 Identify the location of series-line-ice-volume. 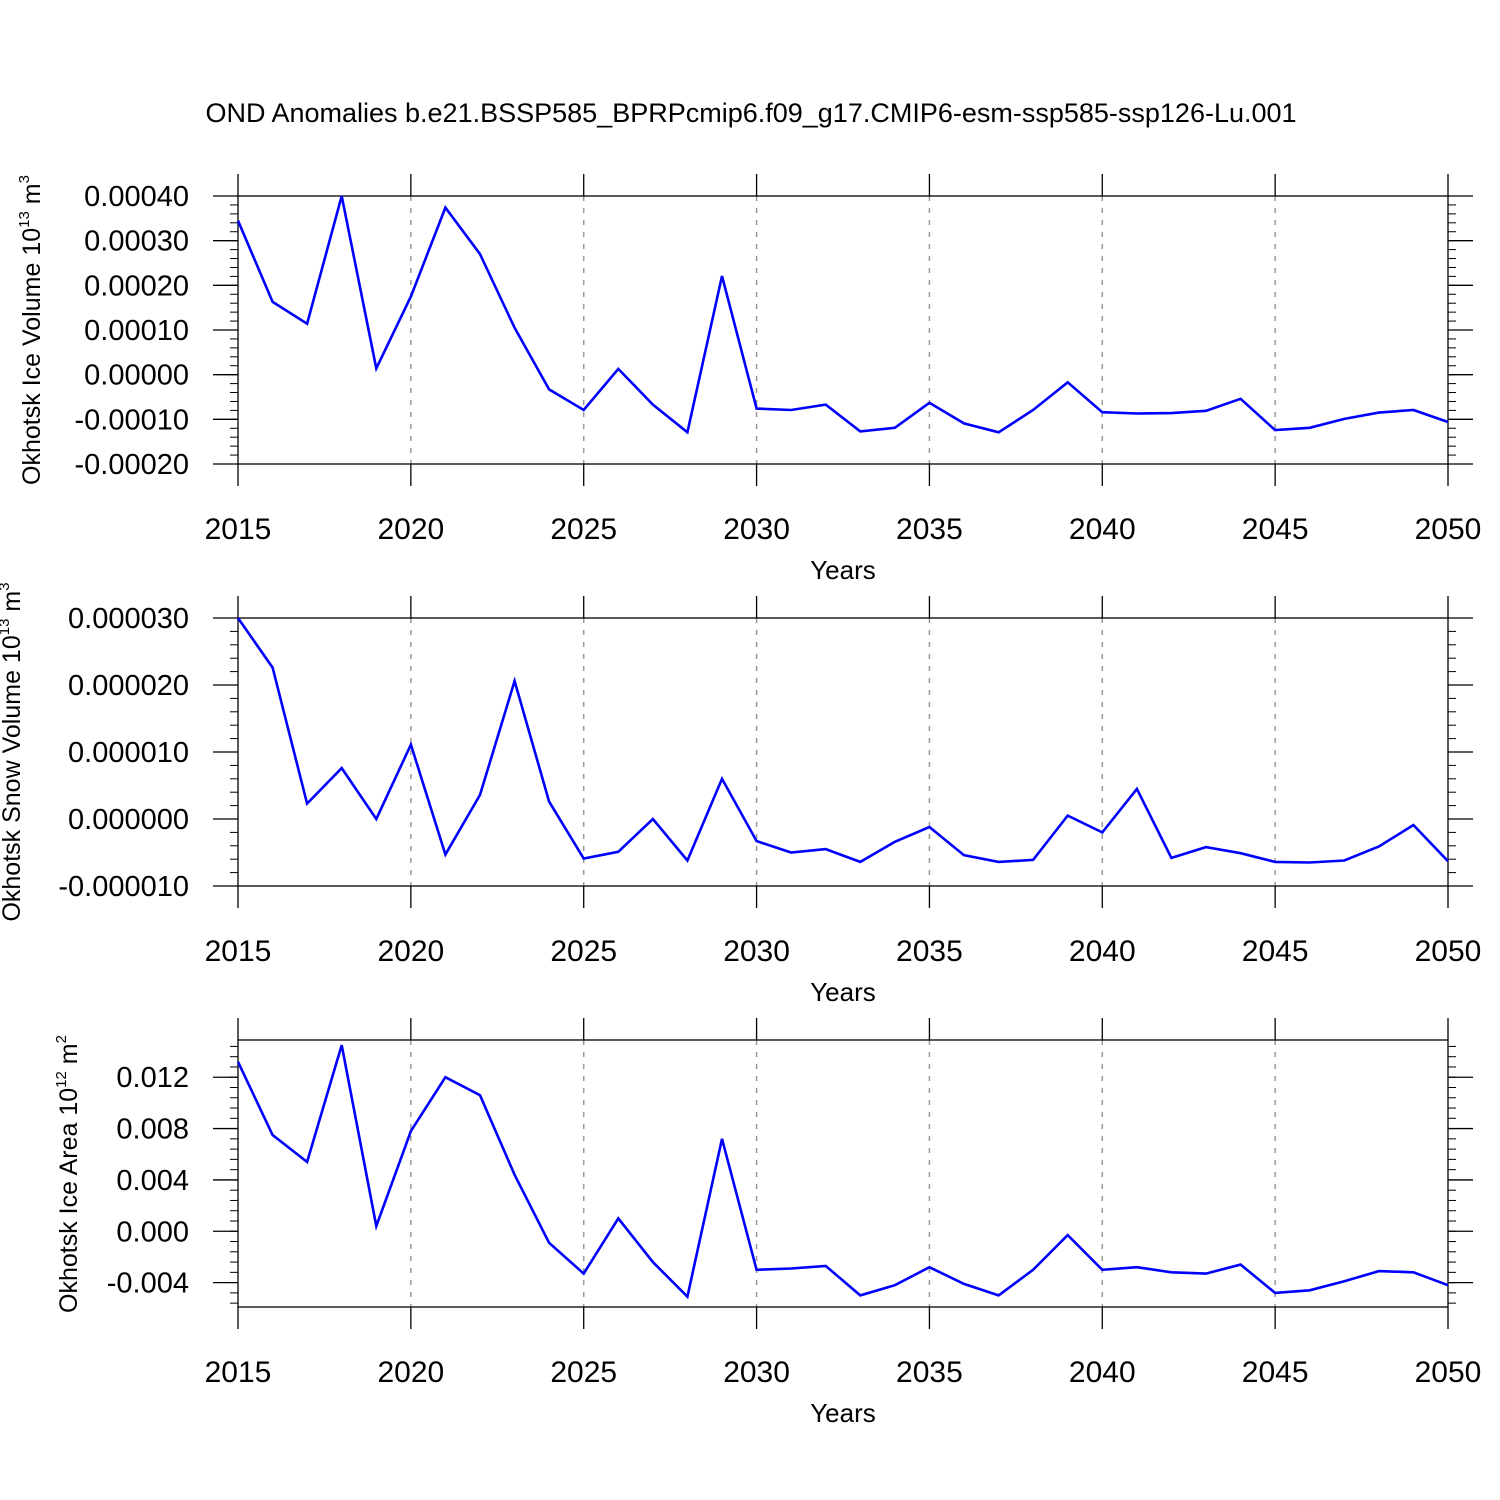
(842, 315).